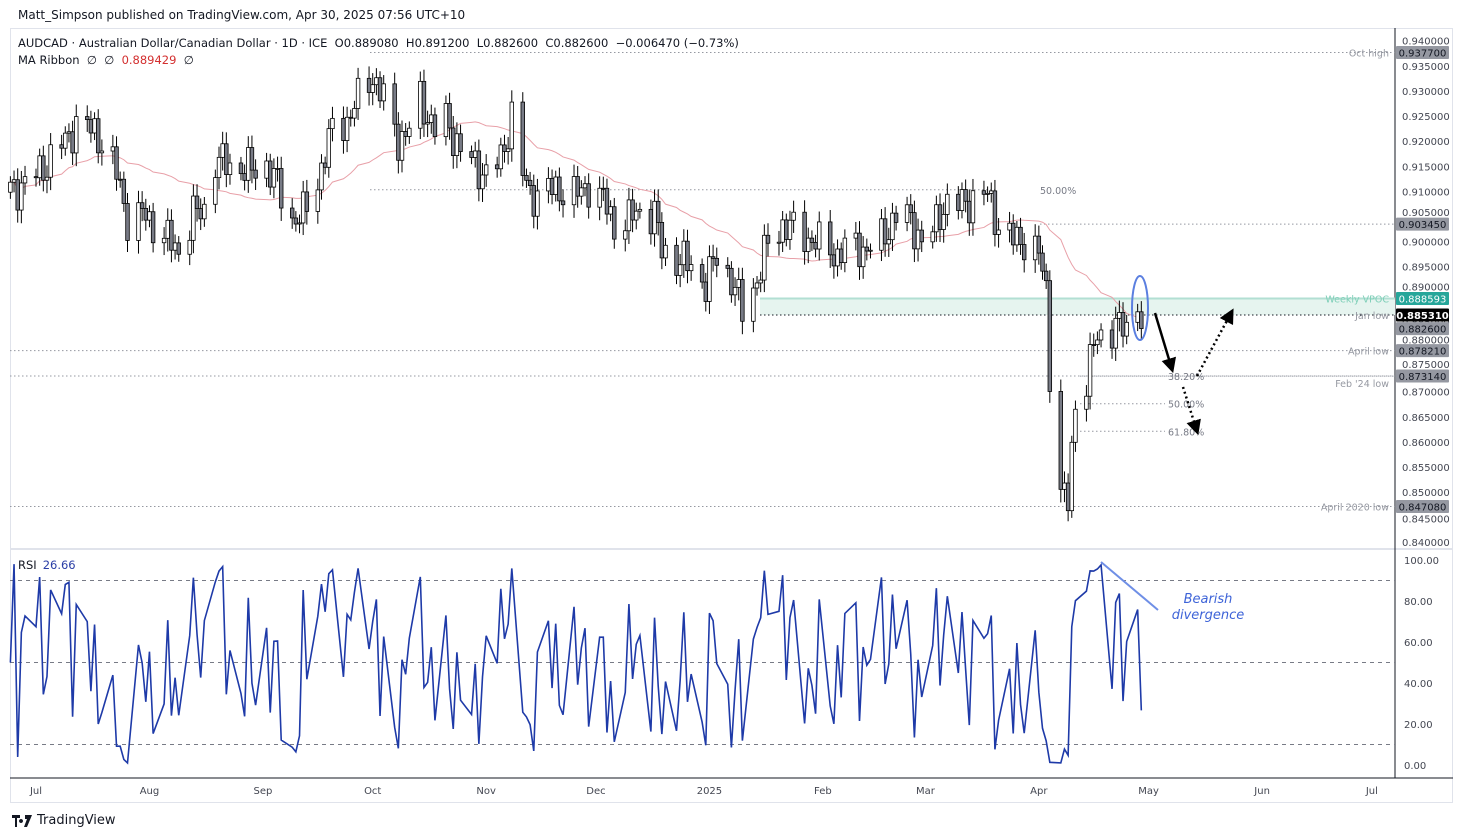  Describe the element at coordinates (1423, 508) in the screenshot. I see `price-tag-label: 0.847080` at that location.